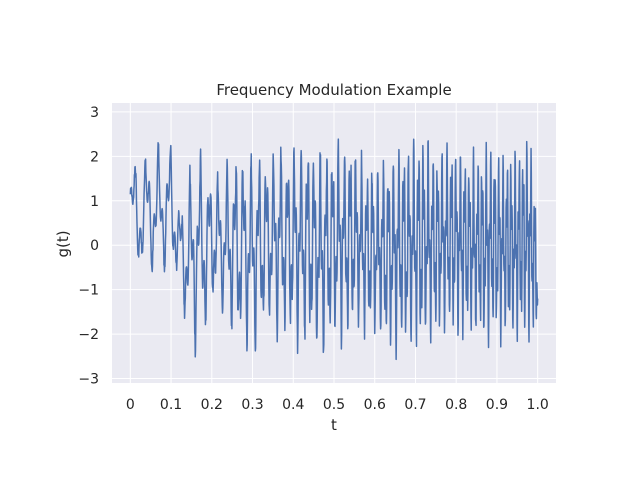  I want to click on y-tick-label: 1, so click(94, 202).